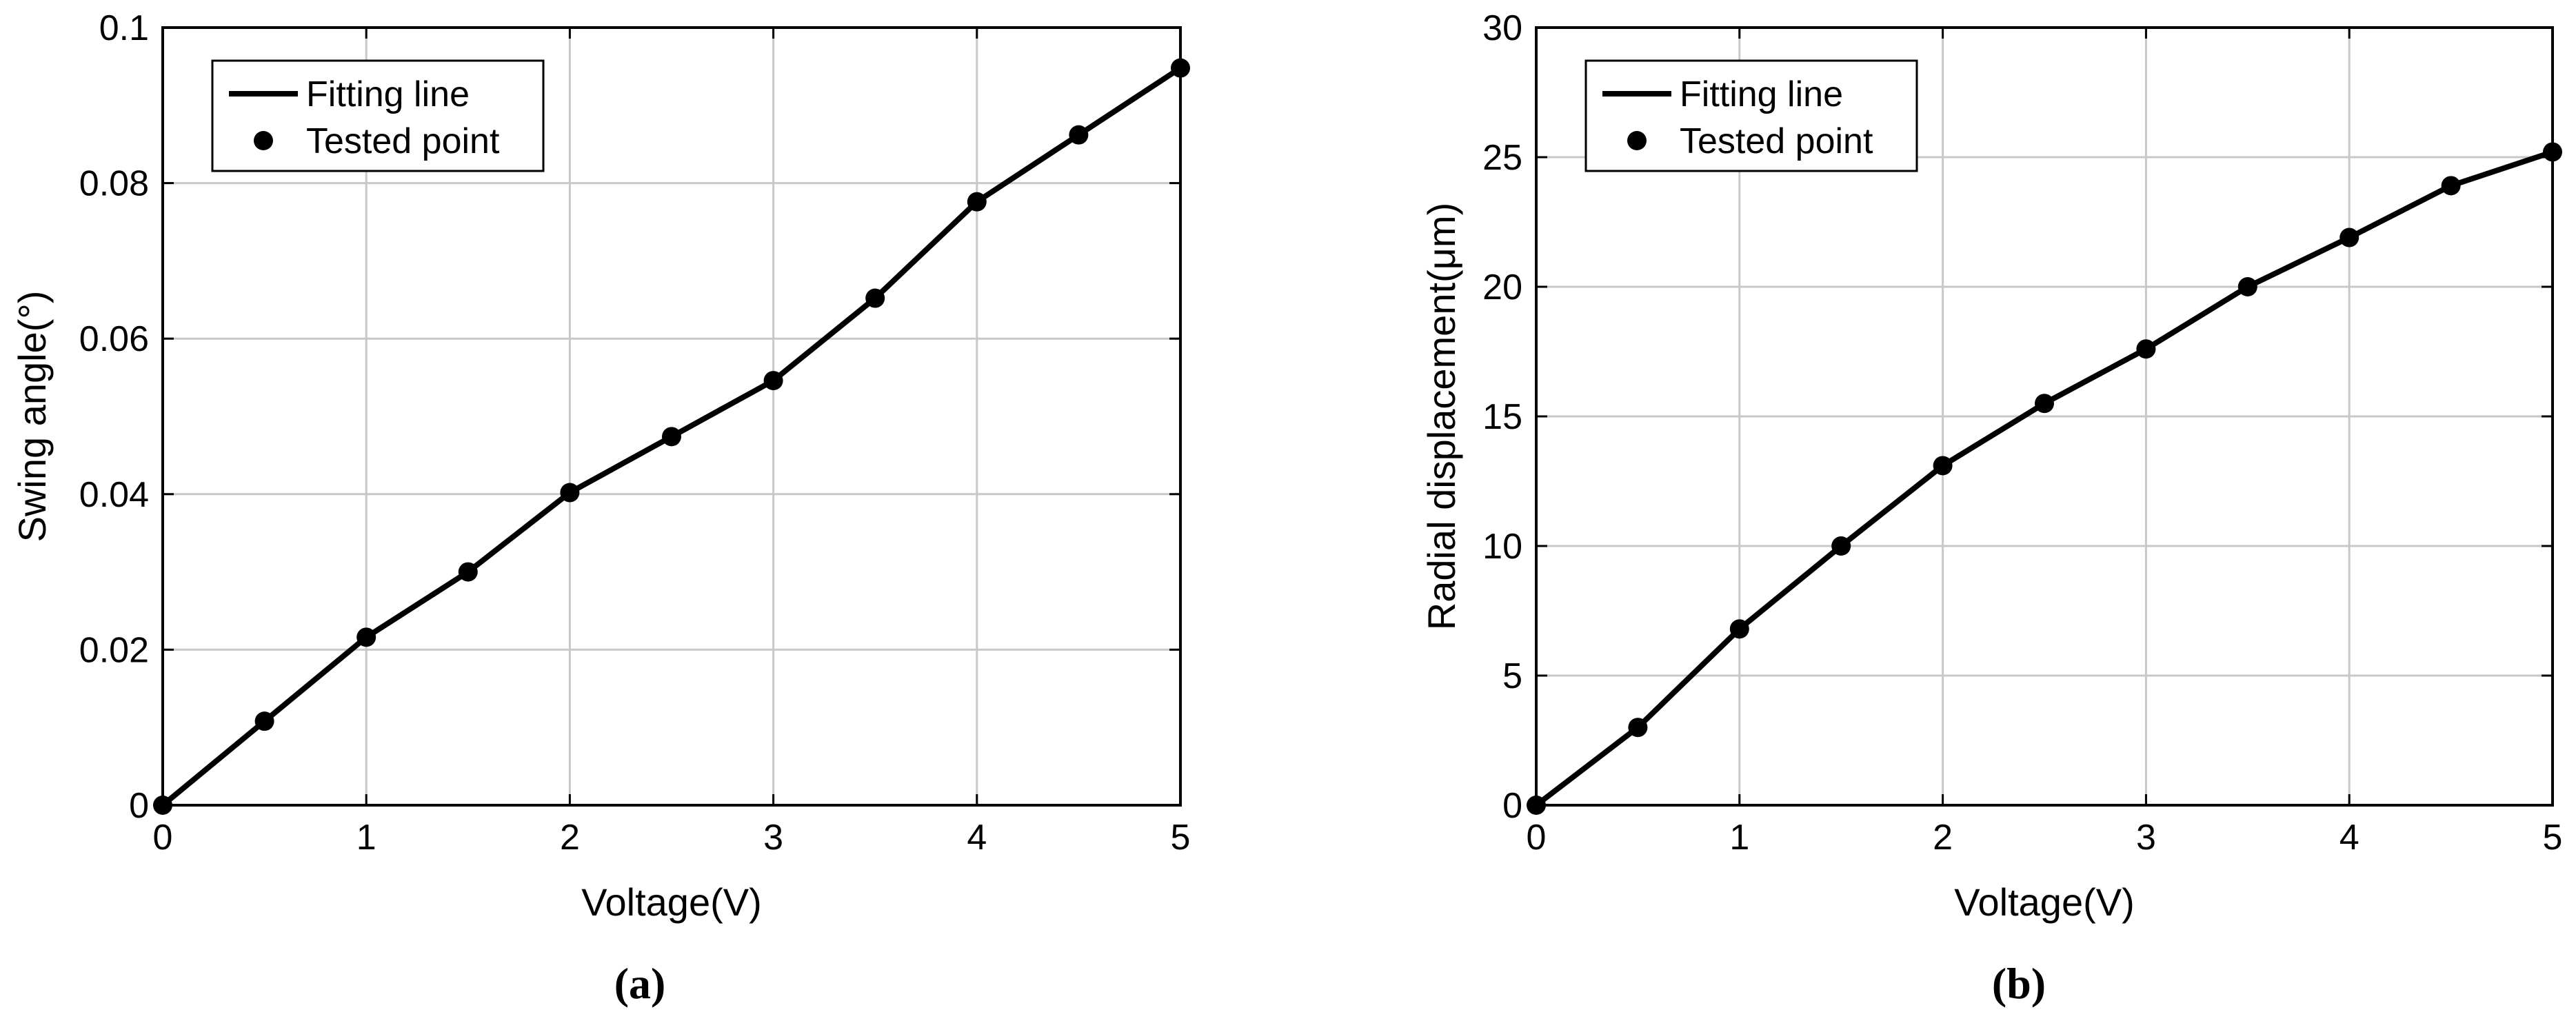  What do you see at coordinates (114, 650) in the screenshot?
I see `y-tick-label: 0.02` at bounding box center [114, 650].